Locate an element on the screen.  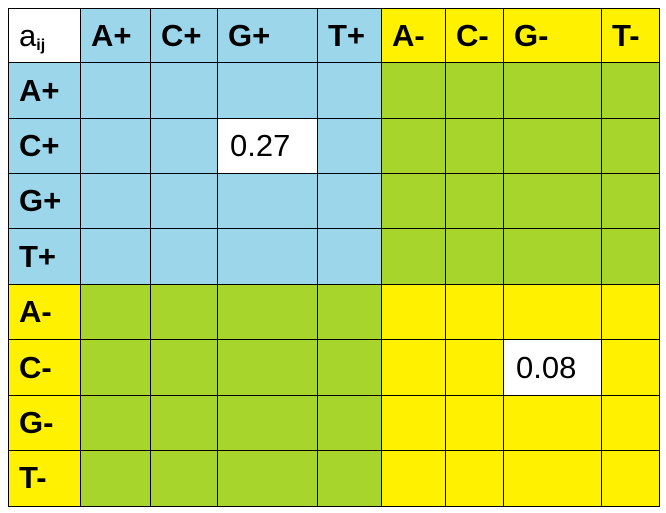
row-header: C+ is located at coordinates (45, 146).